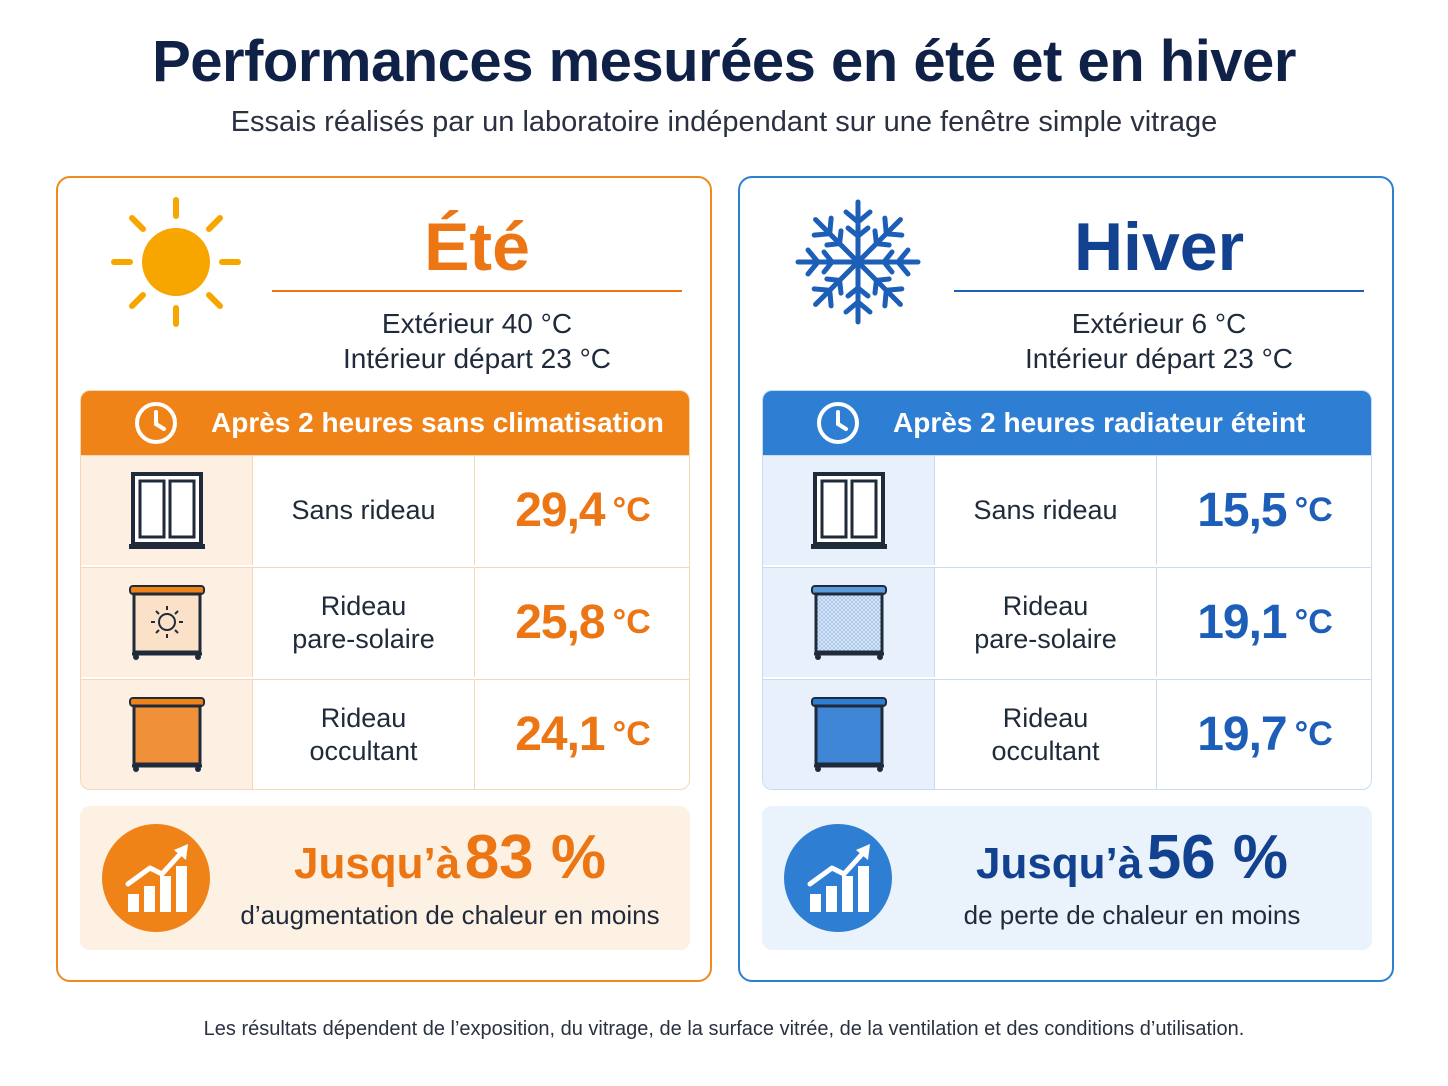 This screenshot has width=1448, height=1086. I want to click on summer-table-header: Après 2 heures sans climatisation, so click(385, 423).